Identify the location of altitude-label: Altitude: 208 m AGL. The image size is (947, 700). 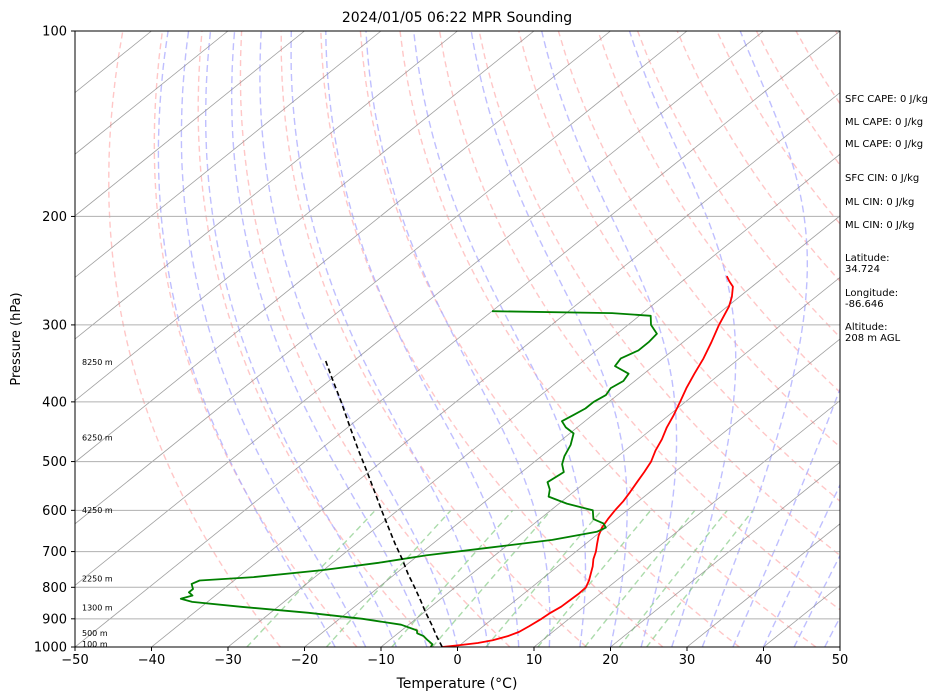
(873, 333).